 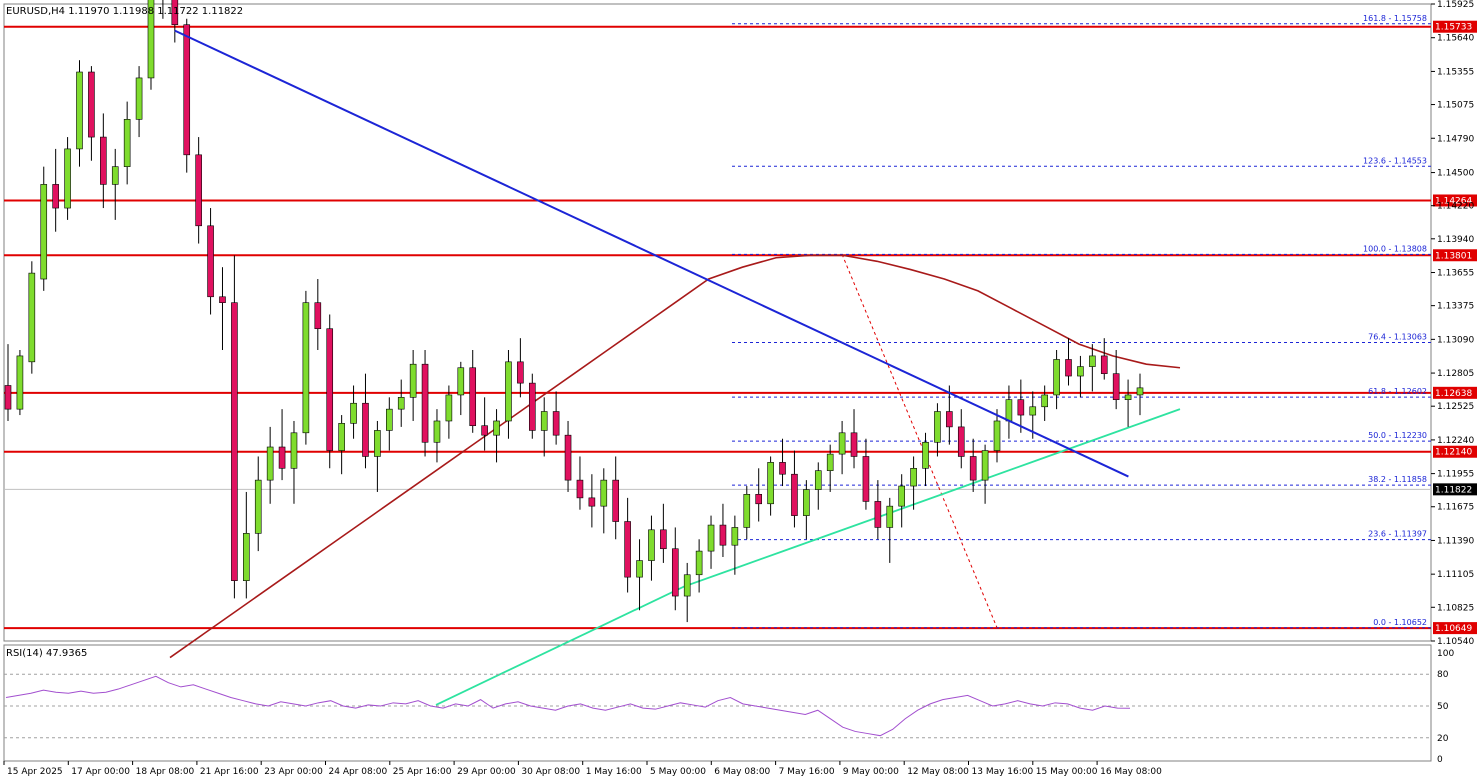 I want to click on time-tick-label: 5 May 00:00, so click(x=678, y=772).